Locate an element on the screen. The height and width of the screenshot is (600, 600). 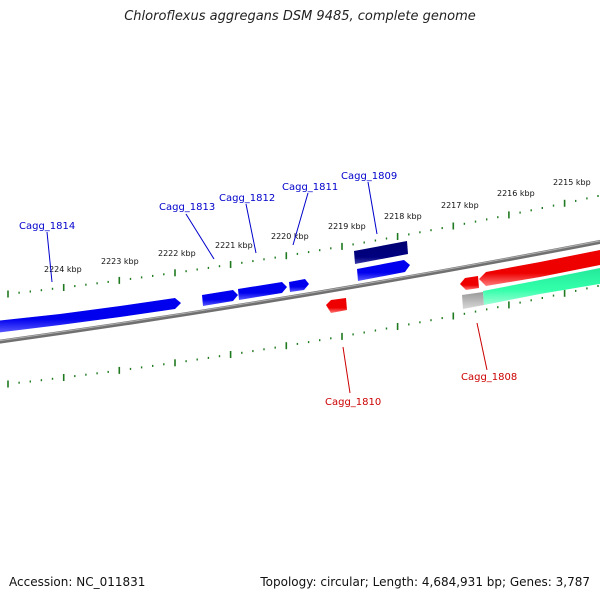
forward-genes is located at coordinates (205, 287).